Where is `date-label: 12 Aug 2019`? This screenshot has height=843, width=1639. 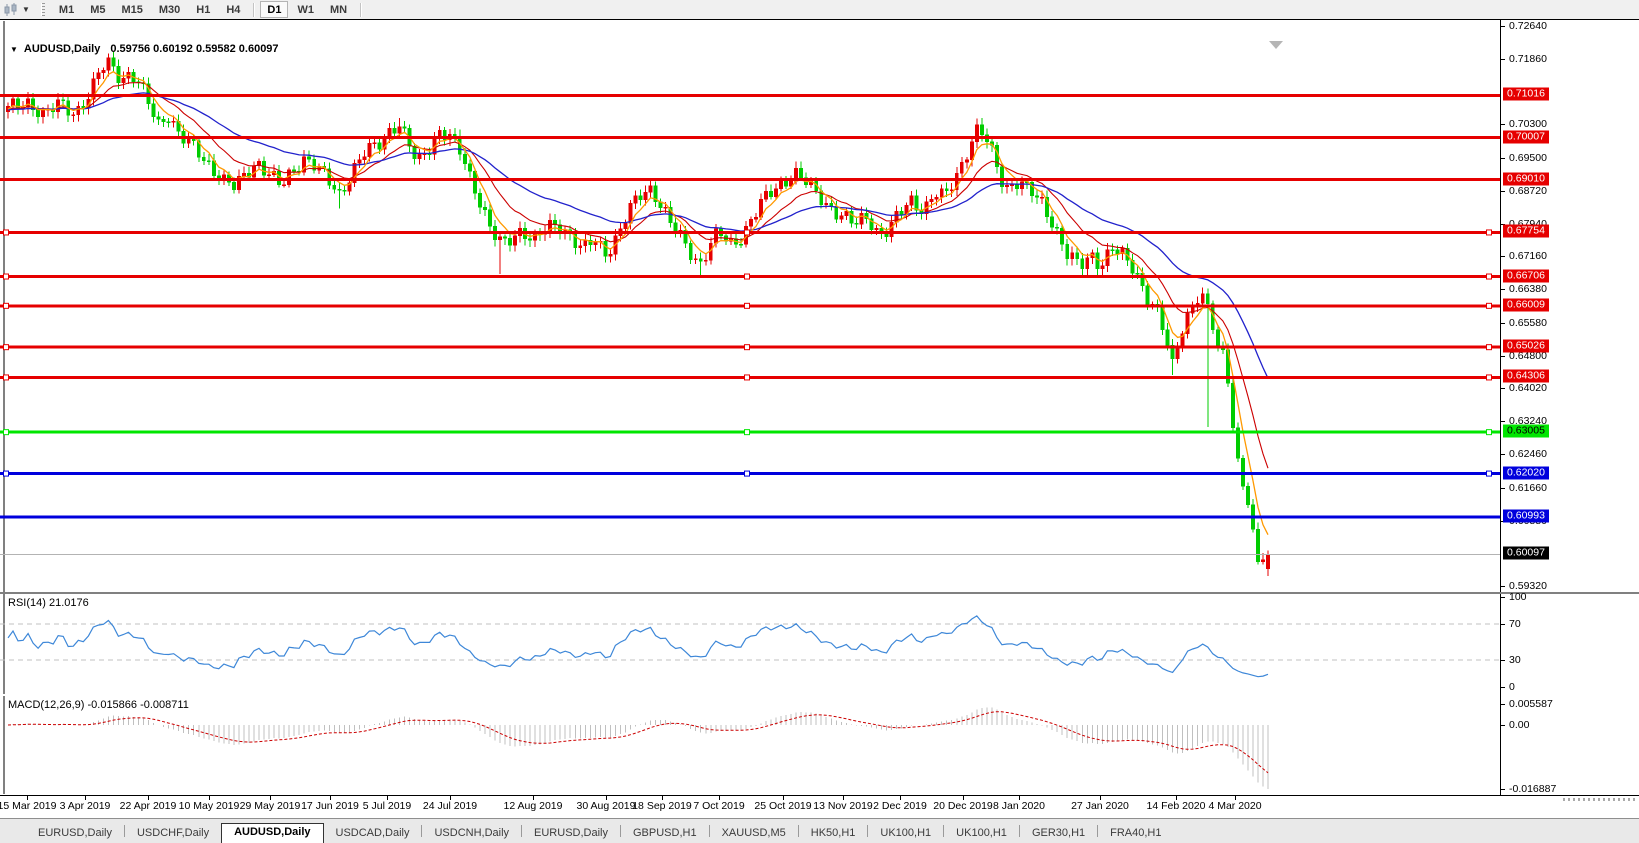
date-label: 12 Aug 2019 is located at coordinates (533, 806).